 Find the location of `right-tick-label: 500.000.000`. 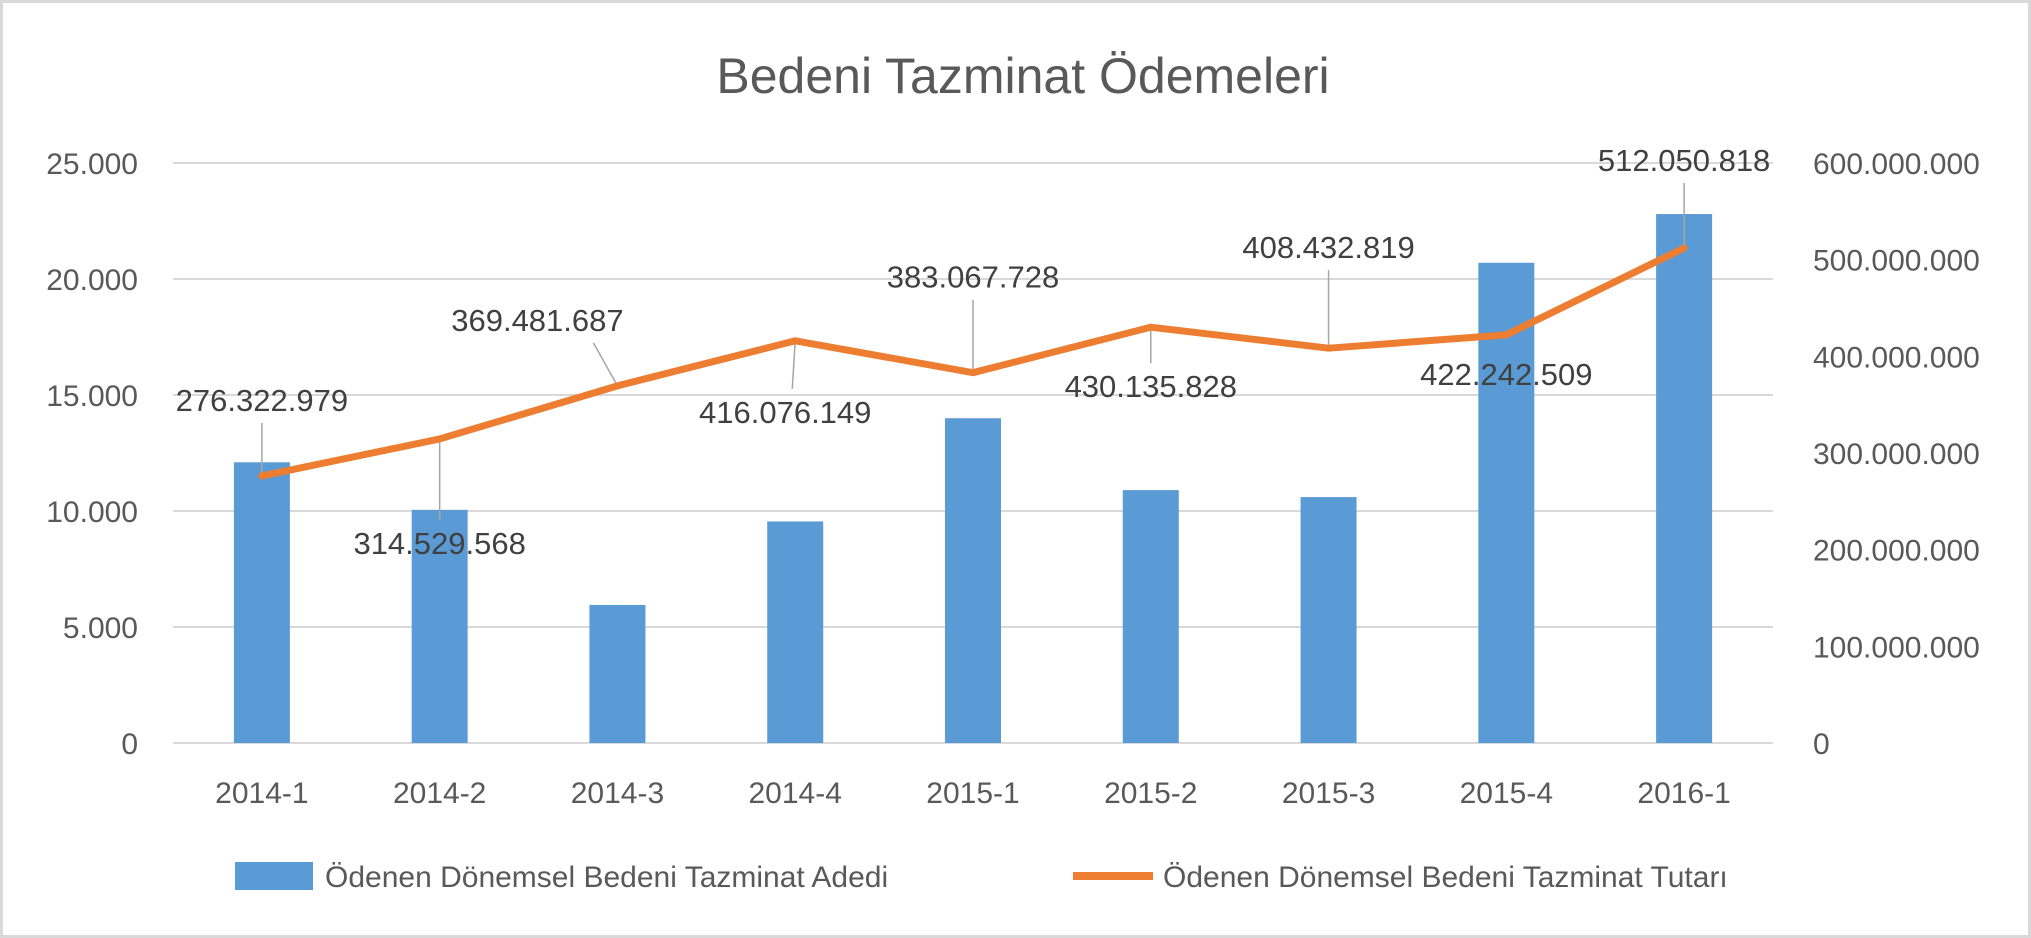

right-tick-label: 500.000.000 is located at coordinates (1896, 261).